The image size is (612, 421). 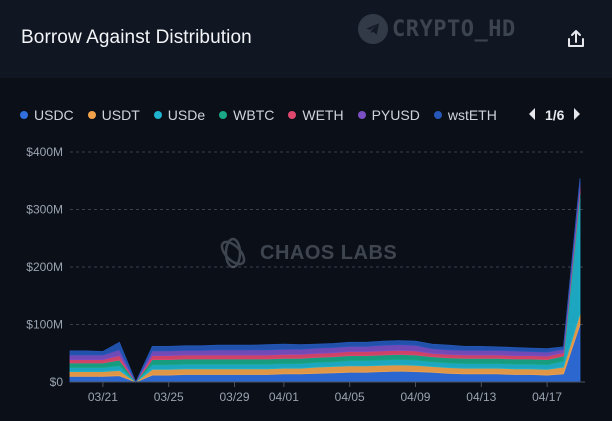 I want to click on legend-label: USDe, so click(x=186, y=115).